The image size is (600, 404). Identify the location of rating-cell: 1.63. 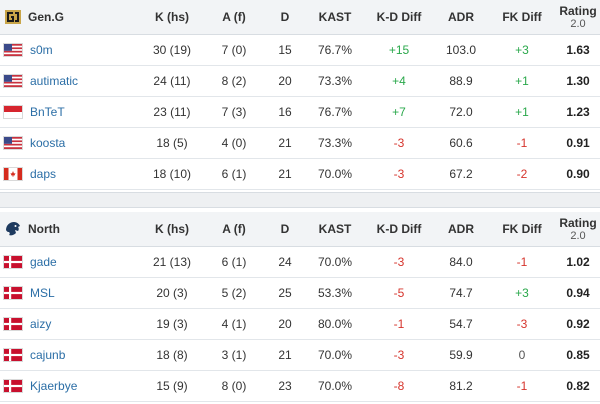
(578, 50).